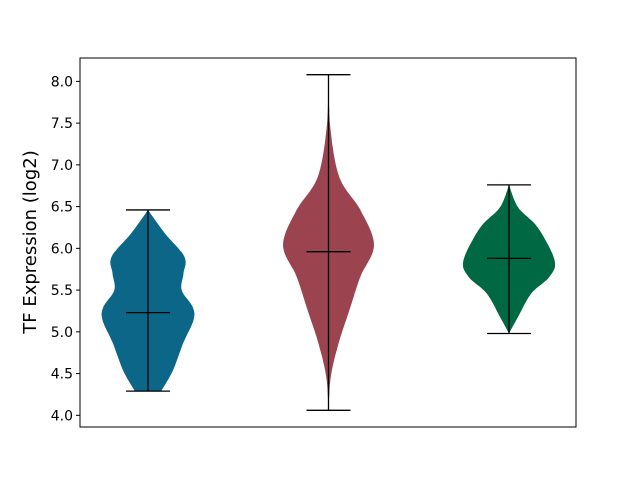 Image resolution: width=640 pixels, height=480 pixels. Describe the element at coordinates (62, 82) in the screenshot. I see `y-tick-label: 8.0` at that location.